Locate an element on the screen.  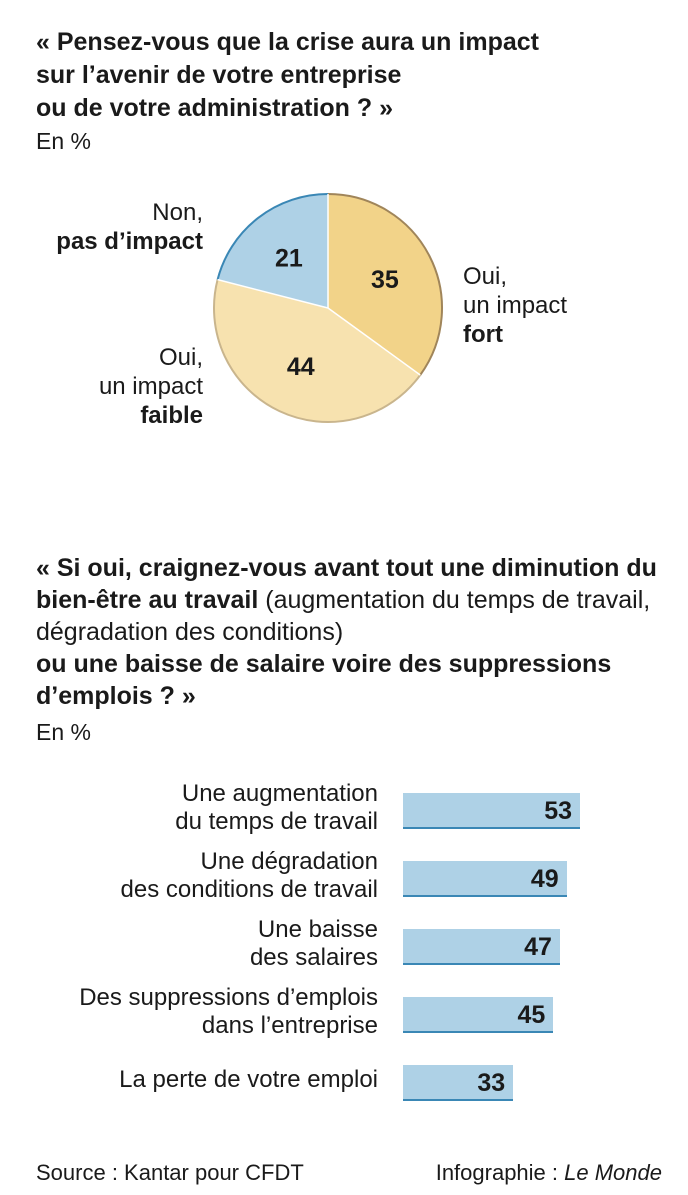
bar-category-line: Une augmentation is located at coordinates (279, 793).